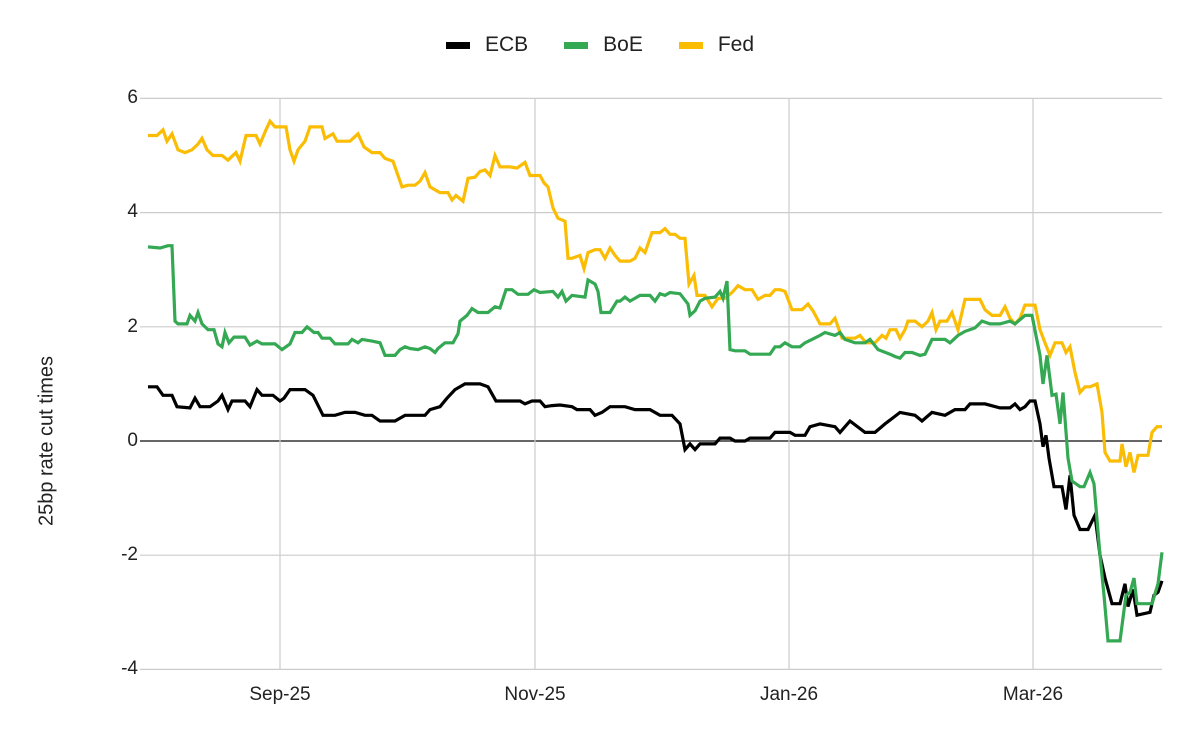 This screenshot has width=1200, height=742. I want to click on y-tick-label: 0, so click(132, 440).